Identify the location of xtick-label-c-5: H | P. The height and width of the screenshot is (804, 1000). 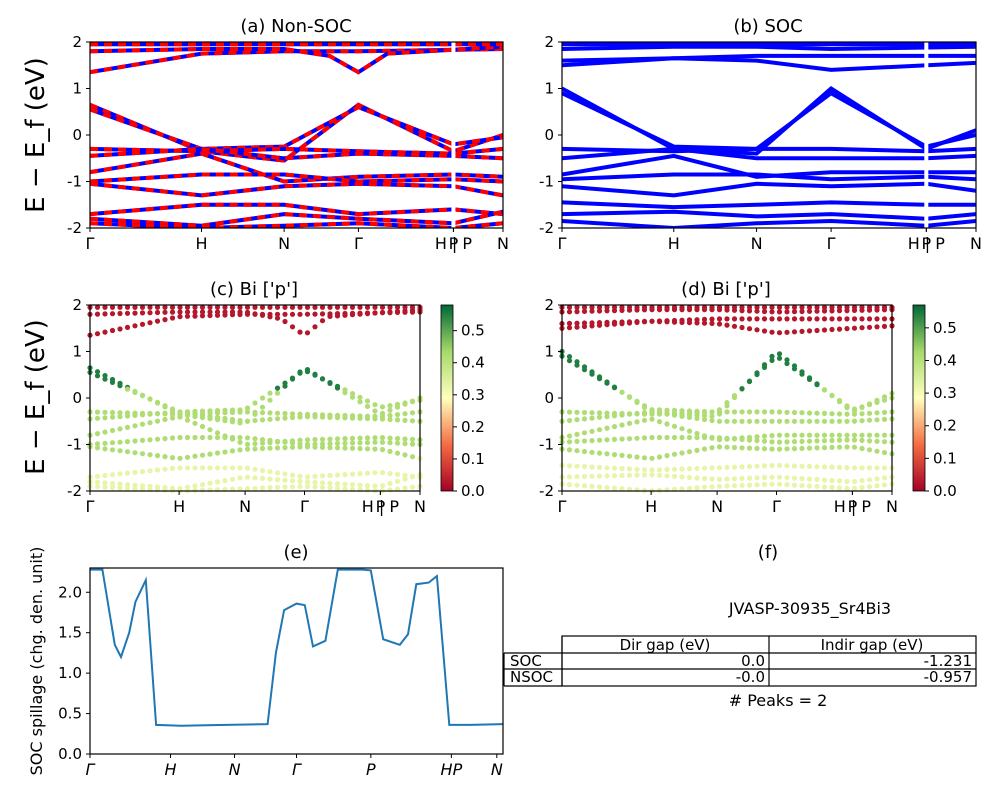
(381, 506).